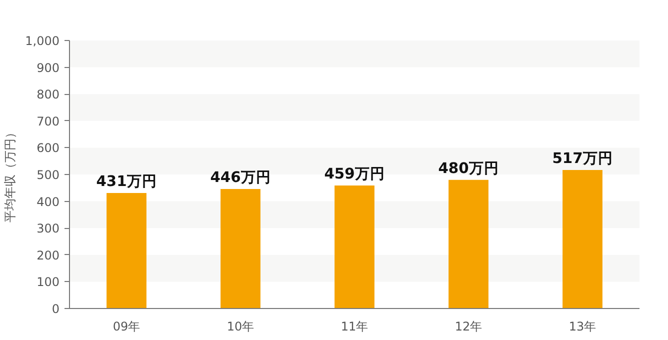  What do you see at coordinates (48, 255) in the screenshot?
I see `y-tick-label: 200` at bounding box center [48, 255].